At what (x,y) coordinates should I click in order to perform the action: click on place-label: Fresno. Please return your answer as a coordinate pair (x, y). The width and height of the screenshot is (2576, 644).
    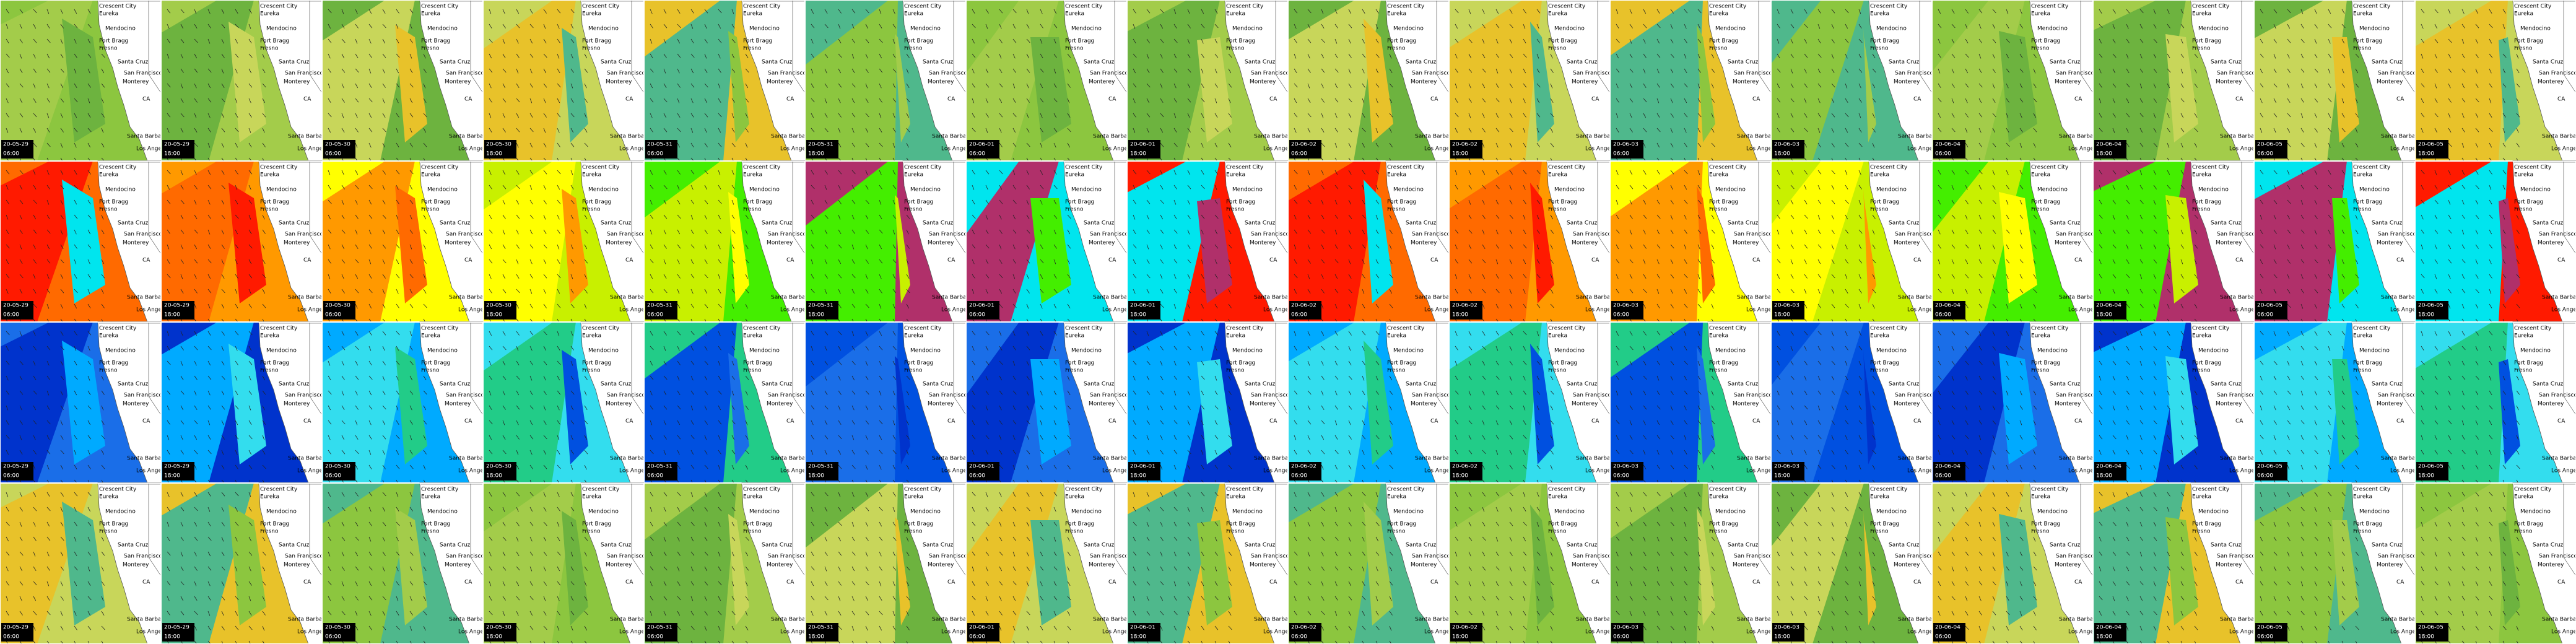
    Looking at the image, I should click on (1718, 371).